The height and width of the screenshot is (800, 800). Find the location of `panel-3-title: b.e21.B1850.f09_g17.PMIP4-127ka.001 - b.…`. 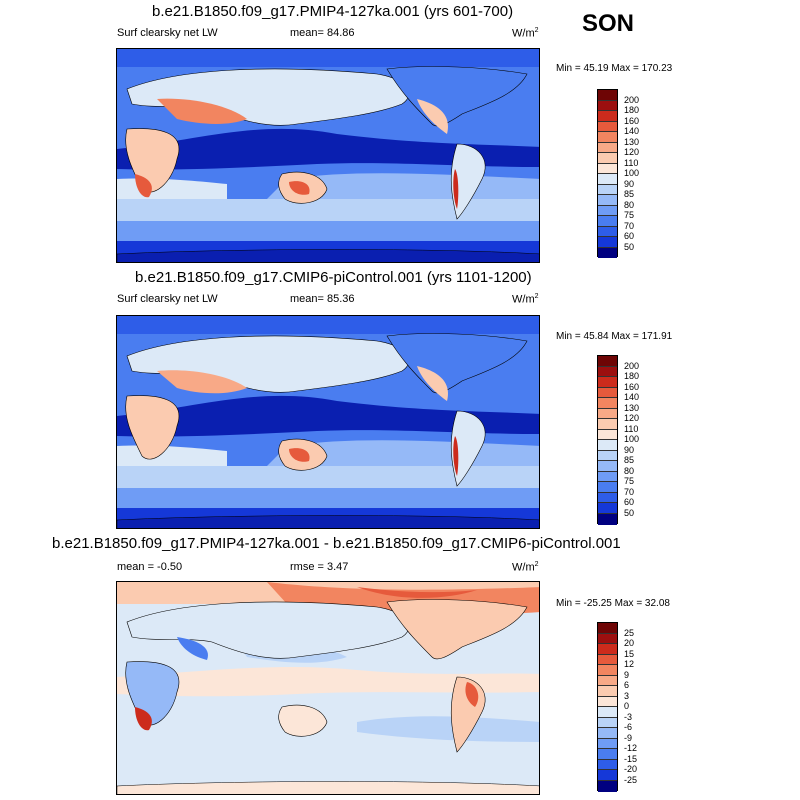

panel-3-title: b.e21.B1850.f09_g17.PMIP4-127ka.001 - b.… is located at coordinates (336, 543).